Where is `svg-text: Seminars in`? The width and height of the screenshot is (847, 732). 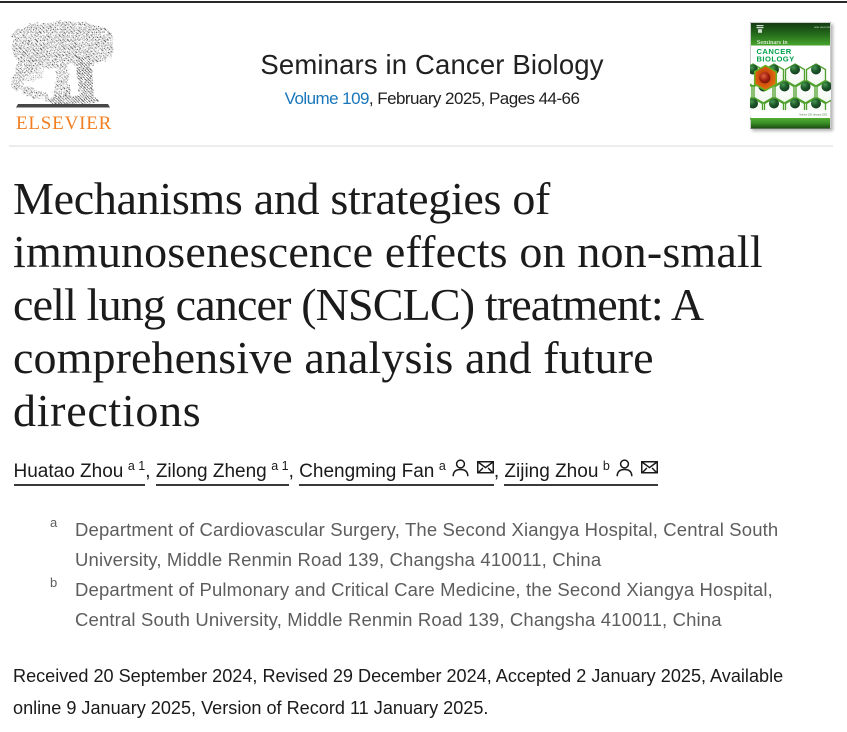
svg-text: Seminars in is located at coordinates (773, 42).